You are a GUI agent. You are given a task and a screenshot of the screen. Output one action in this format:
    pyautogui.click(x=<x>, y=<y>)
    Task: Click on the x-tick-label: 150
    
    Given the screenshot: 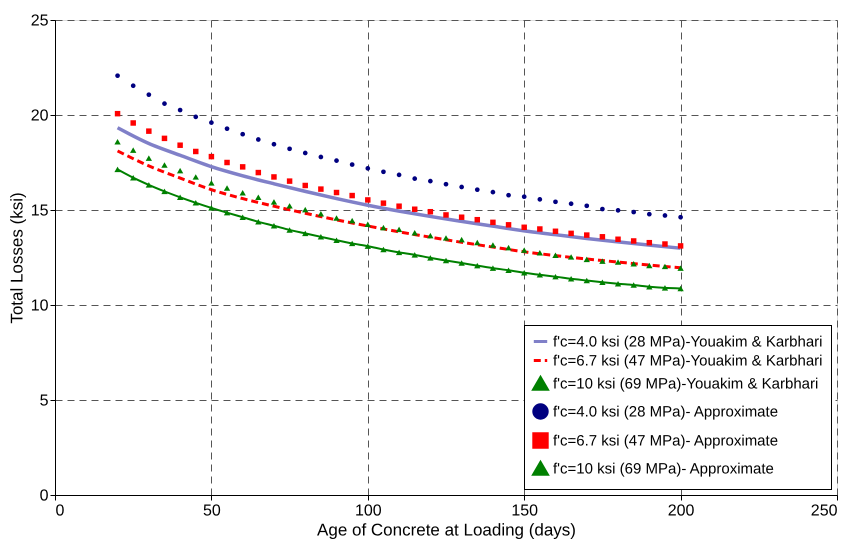 What is the action you would take?
    pyautogui.click(x=524, y=511)
    